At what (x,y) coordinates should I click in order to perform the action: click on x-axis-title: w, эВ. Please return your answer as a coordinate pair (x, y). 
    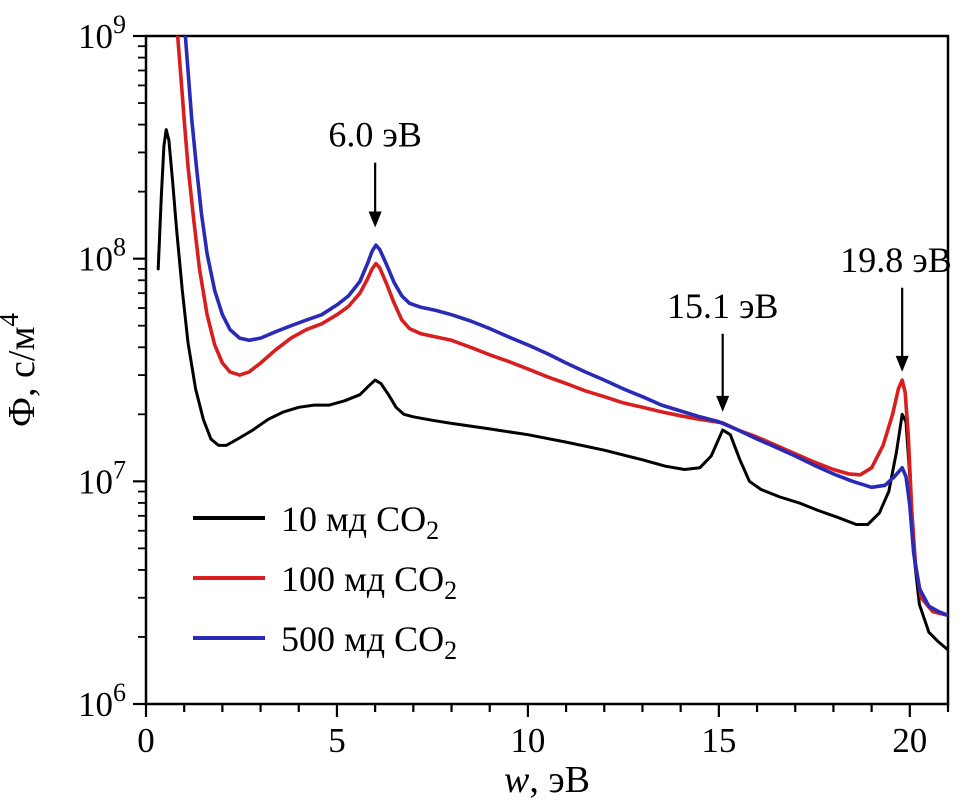
    Looking at the image, I should click on (547, 780).